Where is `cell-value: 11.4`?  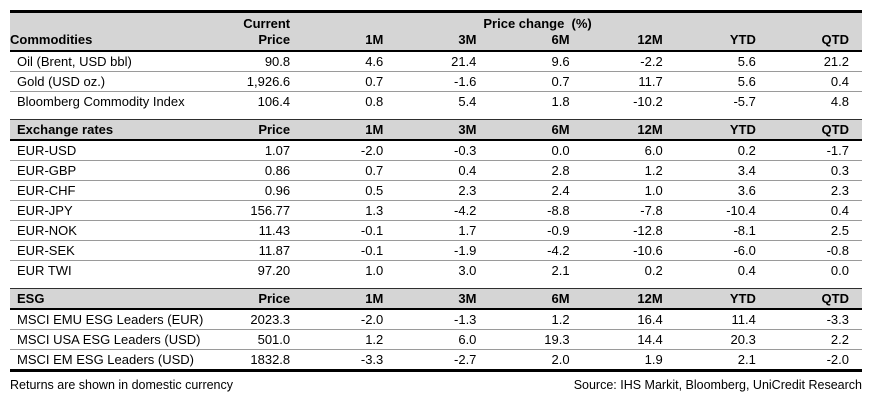 cell-value: 11.4 is located at coordinates (722, 319).